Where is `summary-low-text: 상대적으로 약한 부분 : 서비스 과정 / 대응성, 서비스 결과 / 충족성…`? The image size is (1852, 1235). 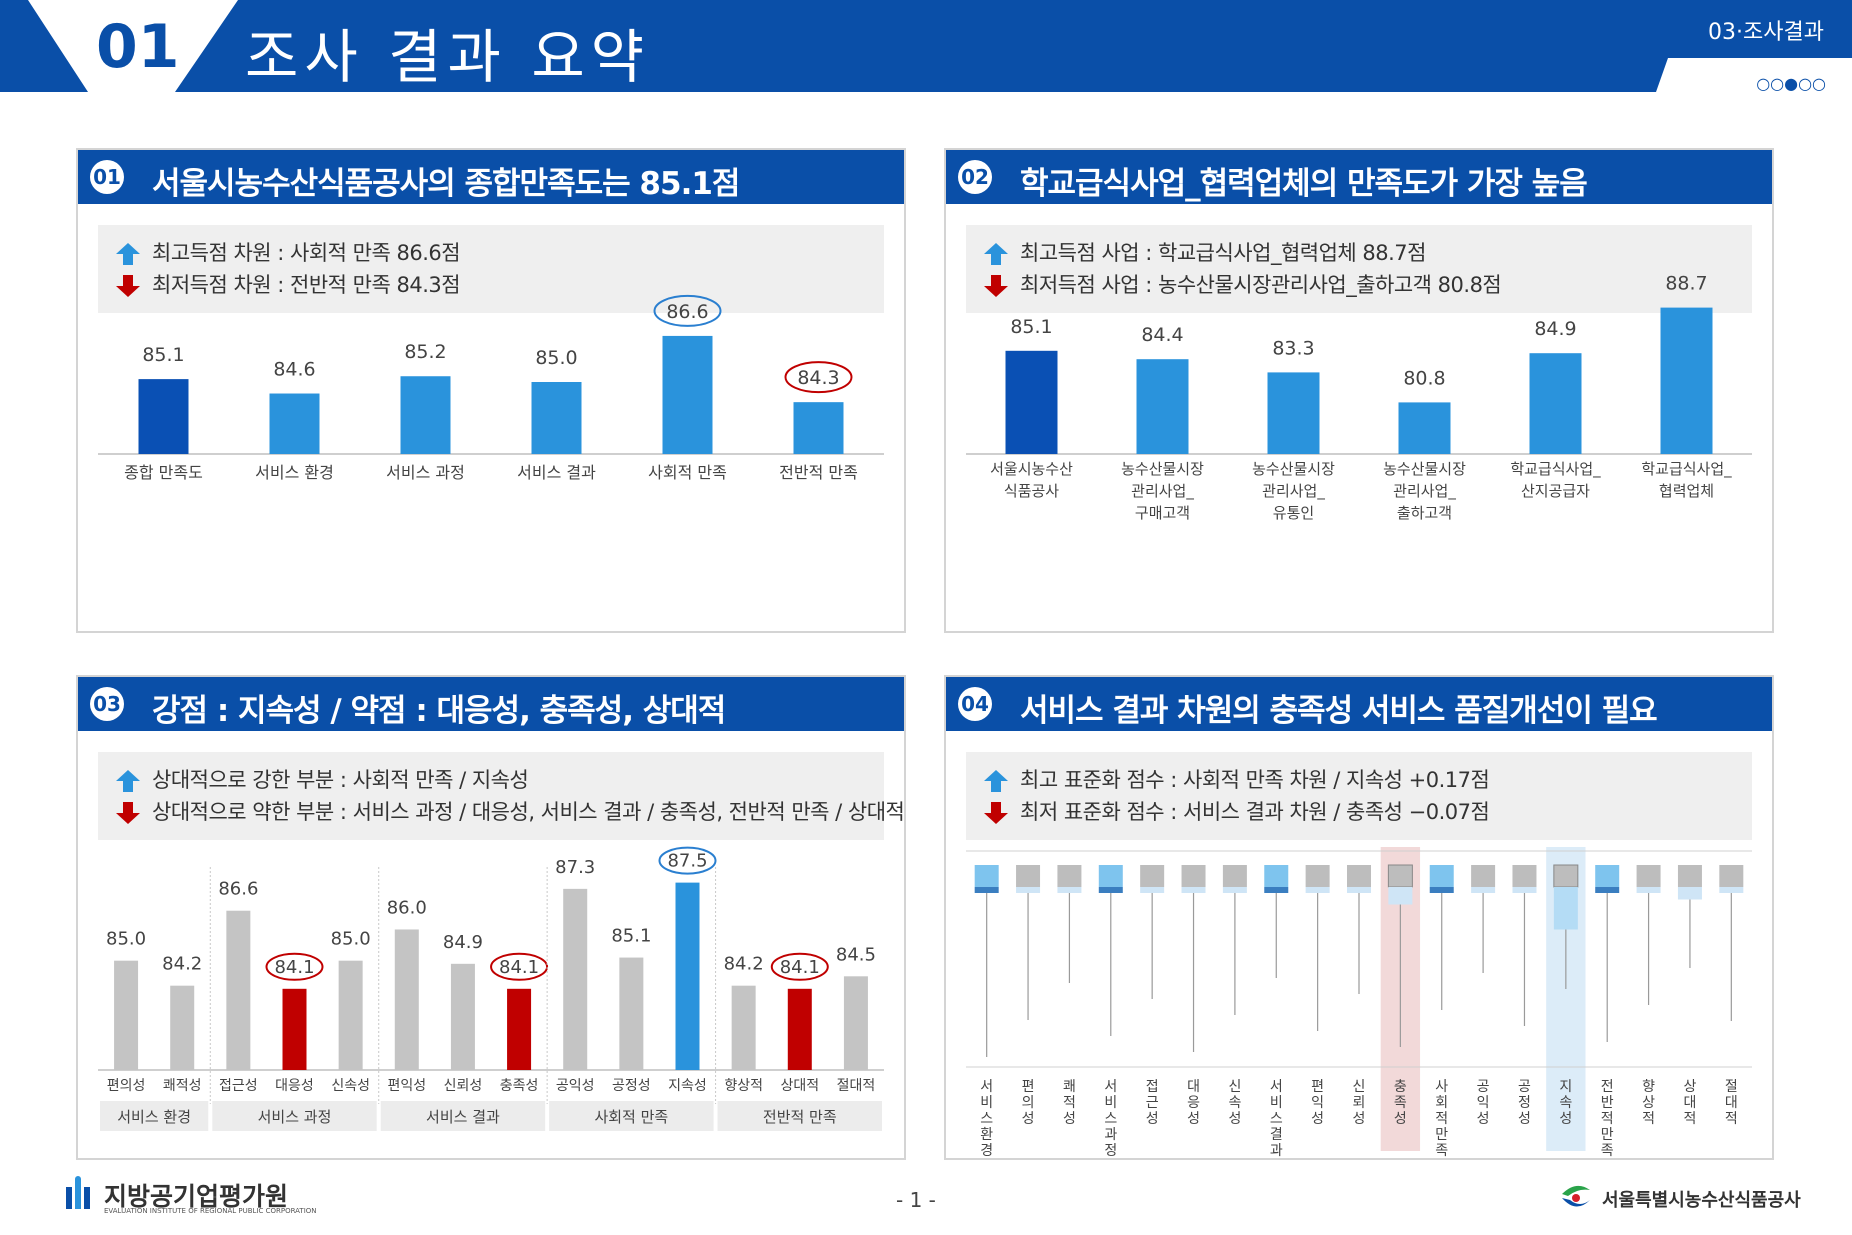 summary-low-text: 상대적으로 약한 부분 : 서비스 과정 / 대응성, 서비스 결과 / 충족성… is located at coordinates (528, 812).